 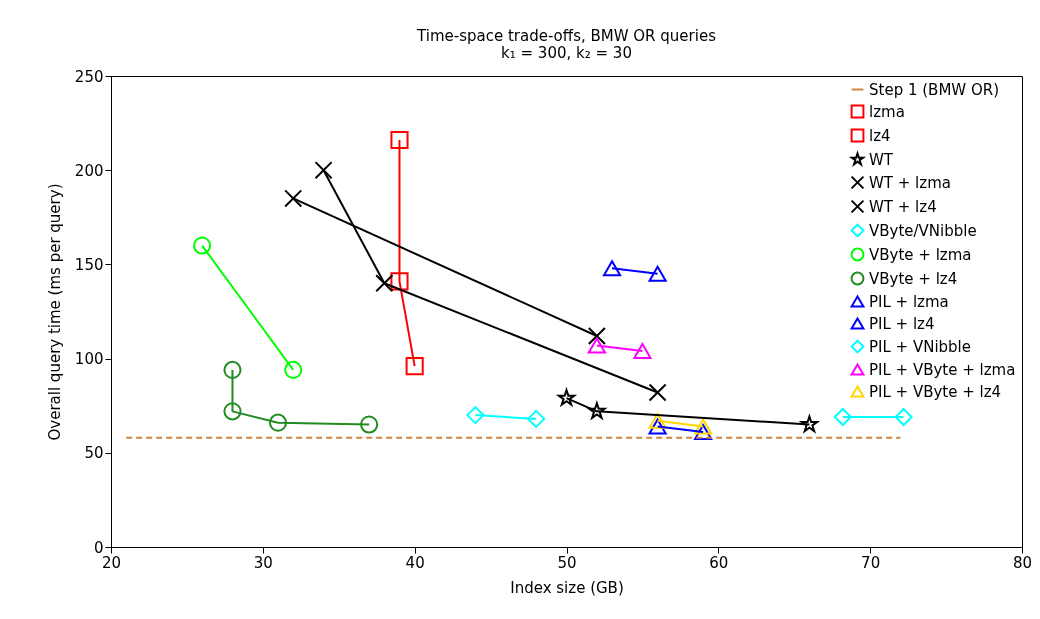 What do you see at coordinates (934, 89) in the screenshot?
I see `legend-label: Step 1 (BMW OR)` at bounding box center [934, 89].